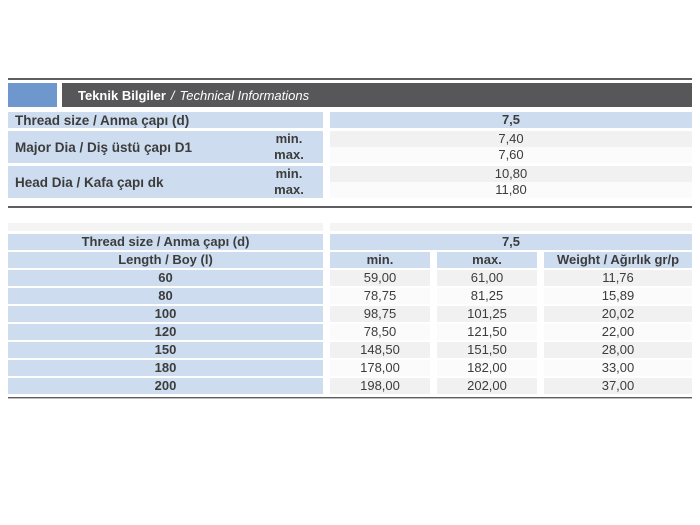 The width and height of the screenshot is (700, 525). Describe the element at coordinates (511, 190) in the screenshot. I see `head-dia-max-value: 11,80` at that location.